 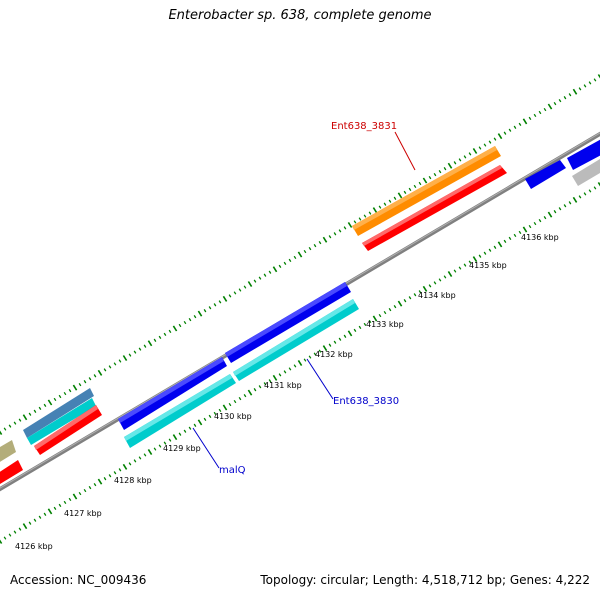 What do you see at coordinates (8, 452) in the screenshot?
I see `gene-khaki-edge` at bounding box center [8, 452].